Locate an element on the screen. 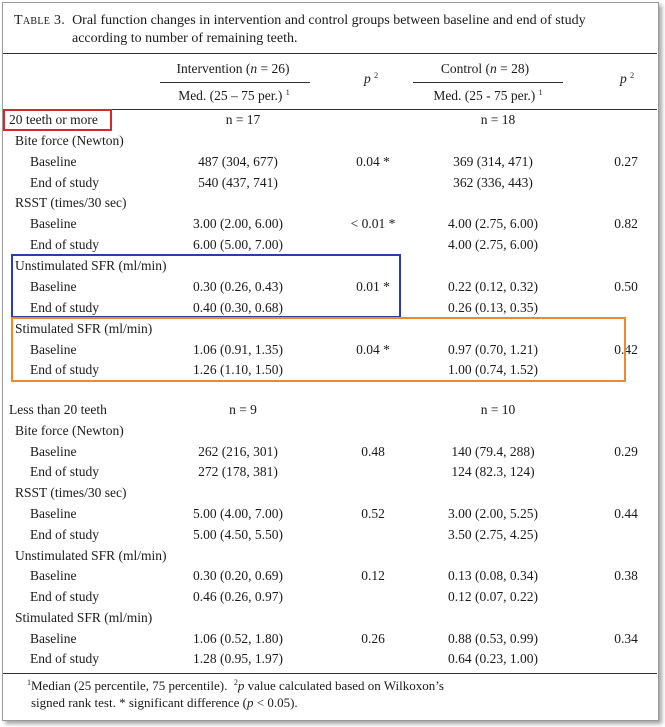 This screenshot has width=665, height=727. cell-control: 0.97 (0.70, 1.21) is located at coordinates (493, 349).